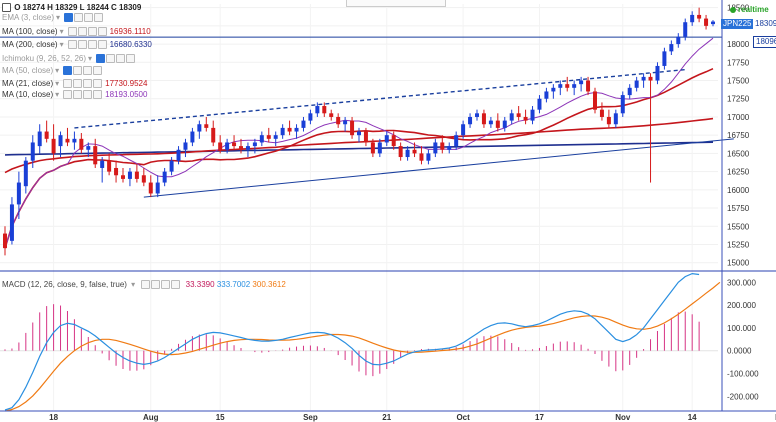 Image resolution: width=776 pixels, height=422 pixels. Describe the element at coordinates (6, 8) in the screenshot. I see `collapse-icon` at that location.